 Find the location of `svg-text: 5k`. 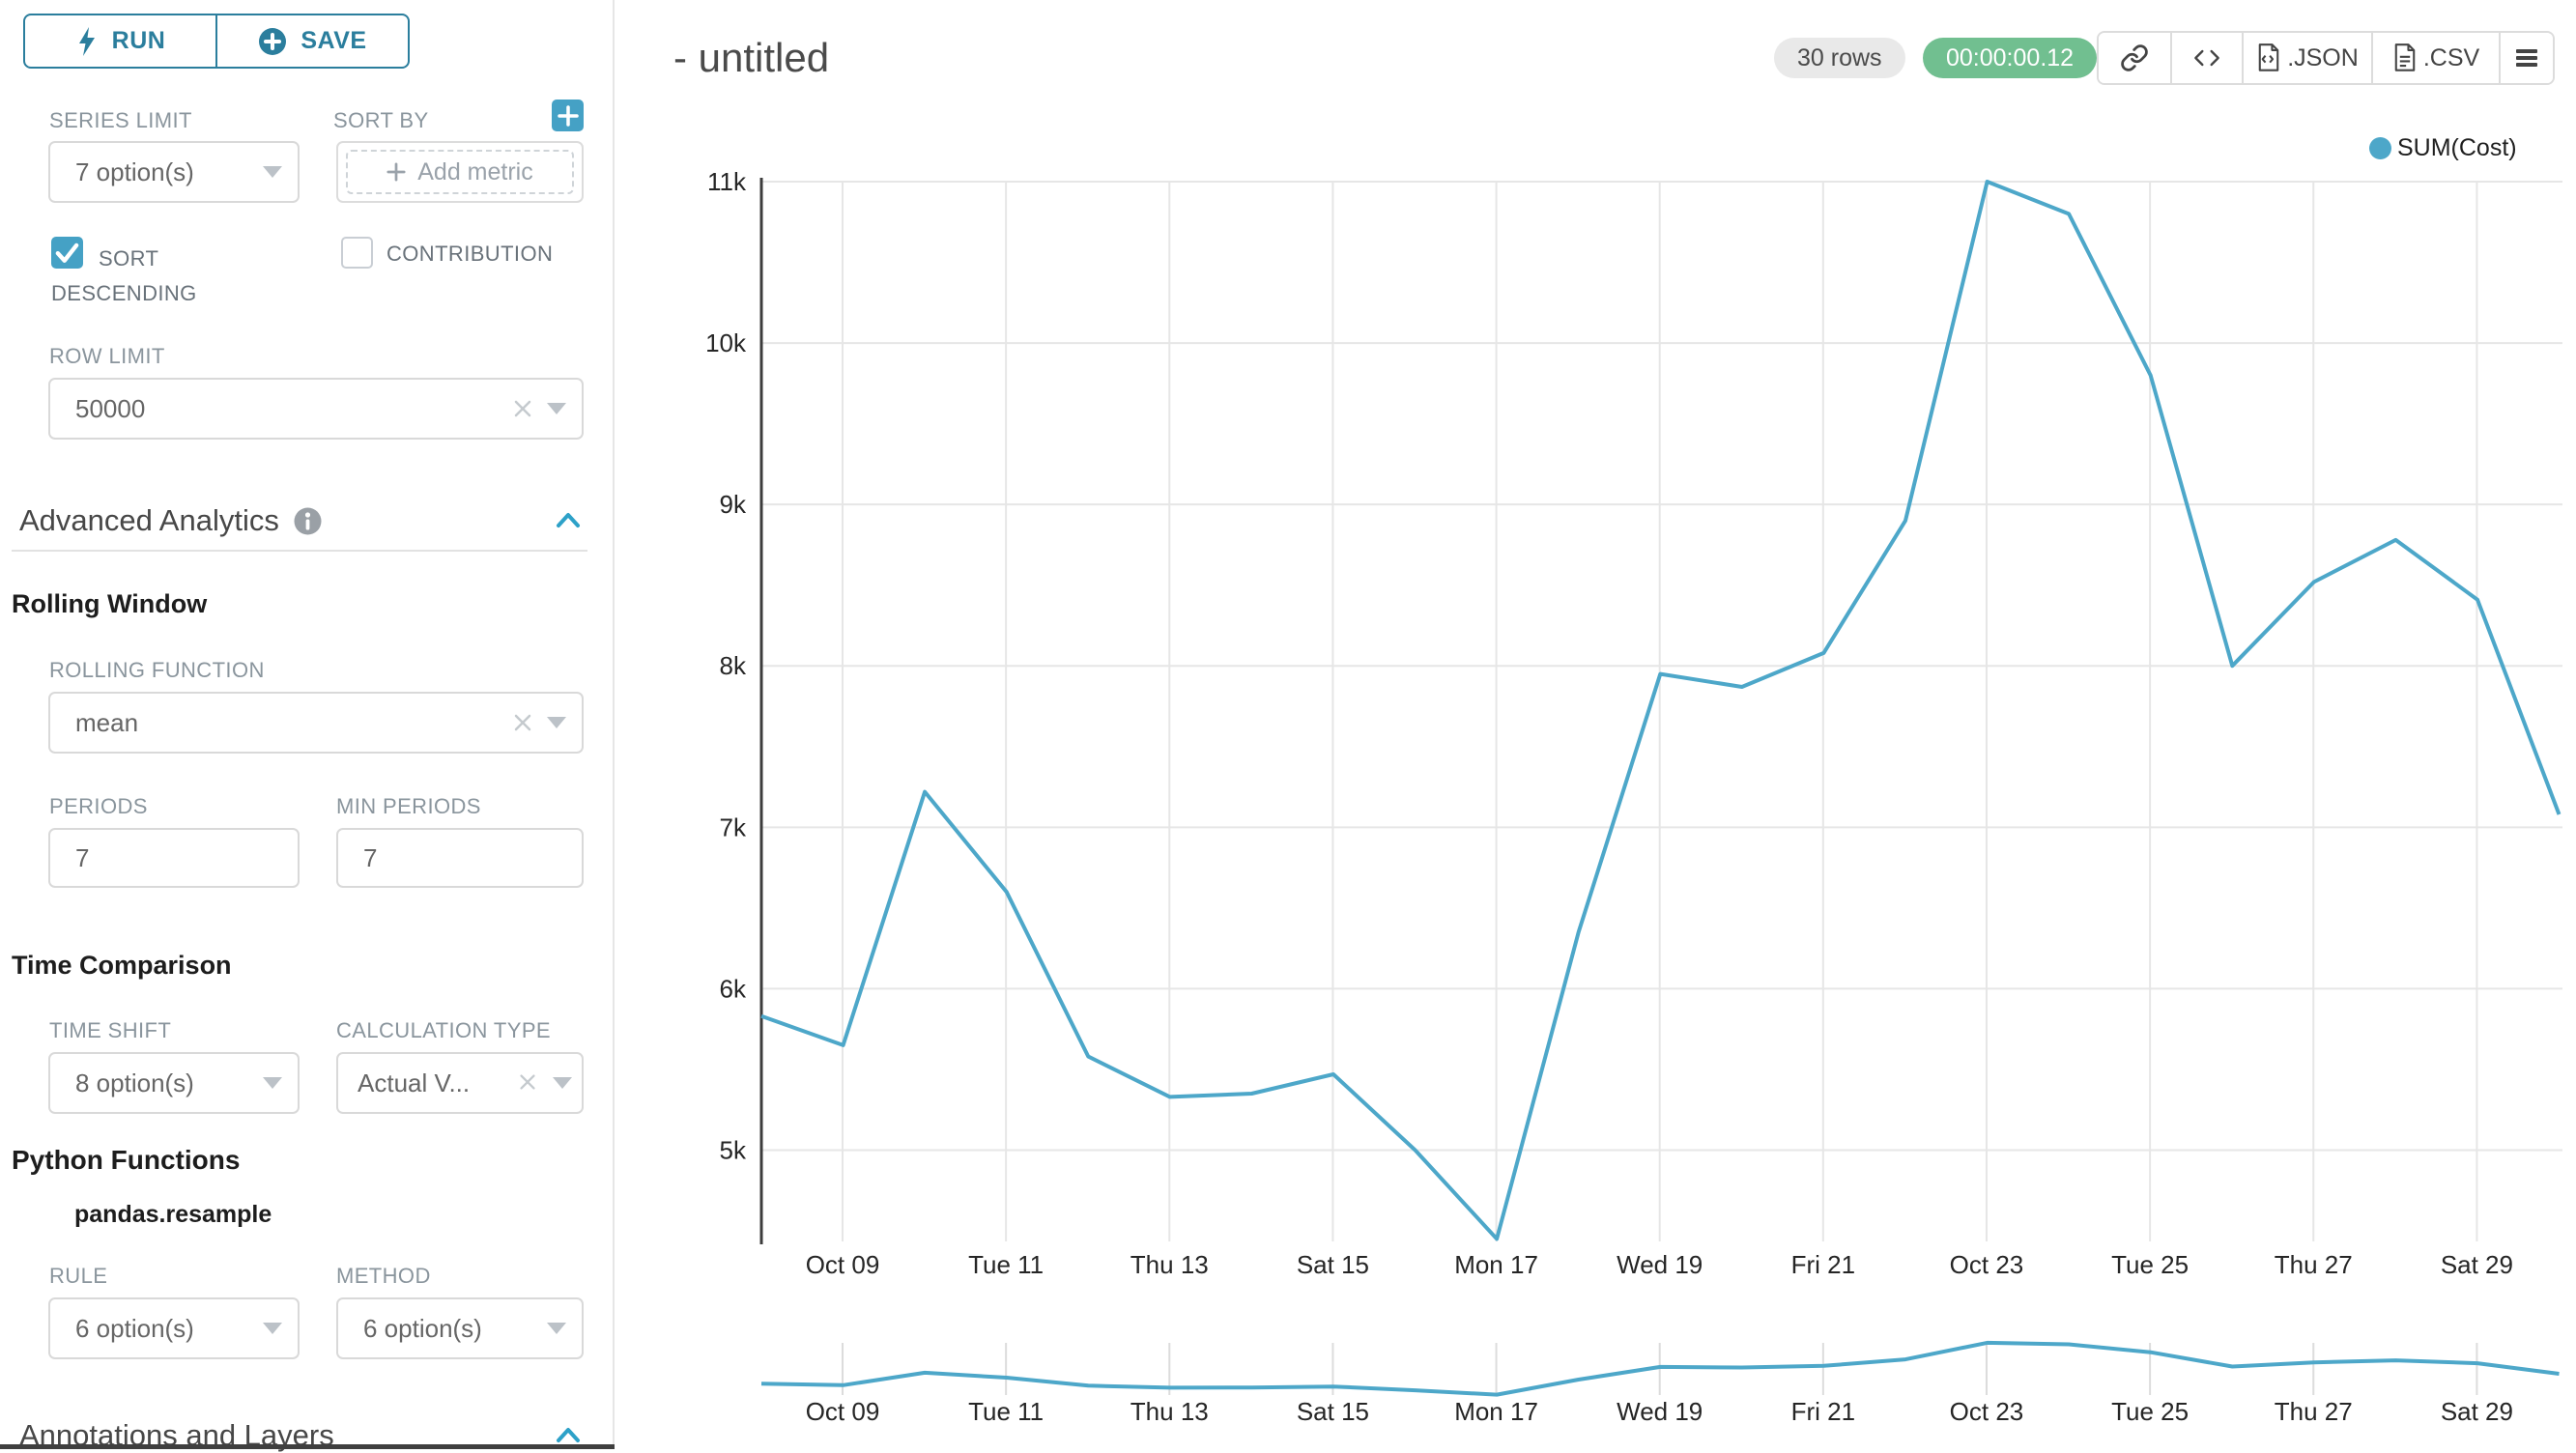

svg-text: 5k is located at coordinates (734, 1149).